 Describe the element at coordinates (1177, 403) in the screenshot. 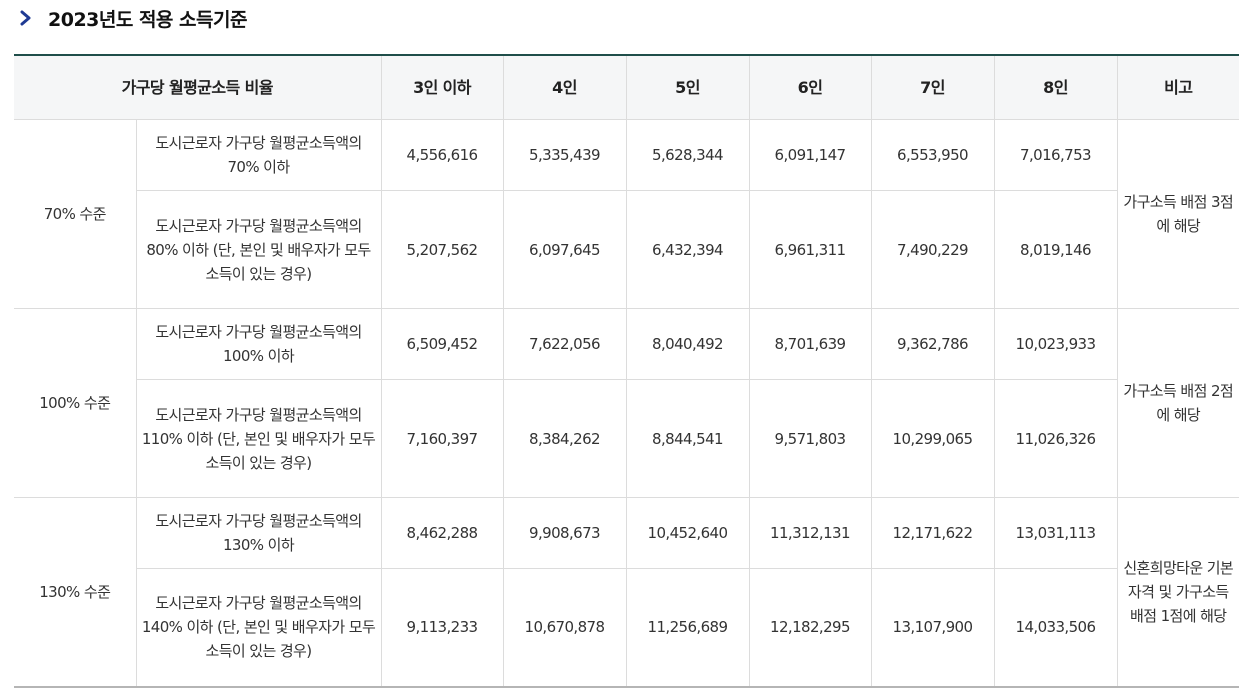

I see `note-cell: 가구소득 배점 2점에 해당` at that location.